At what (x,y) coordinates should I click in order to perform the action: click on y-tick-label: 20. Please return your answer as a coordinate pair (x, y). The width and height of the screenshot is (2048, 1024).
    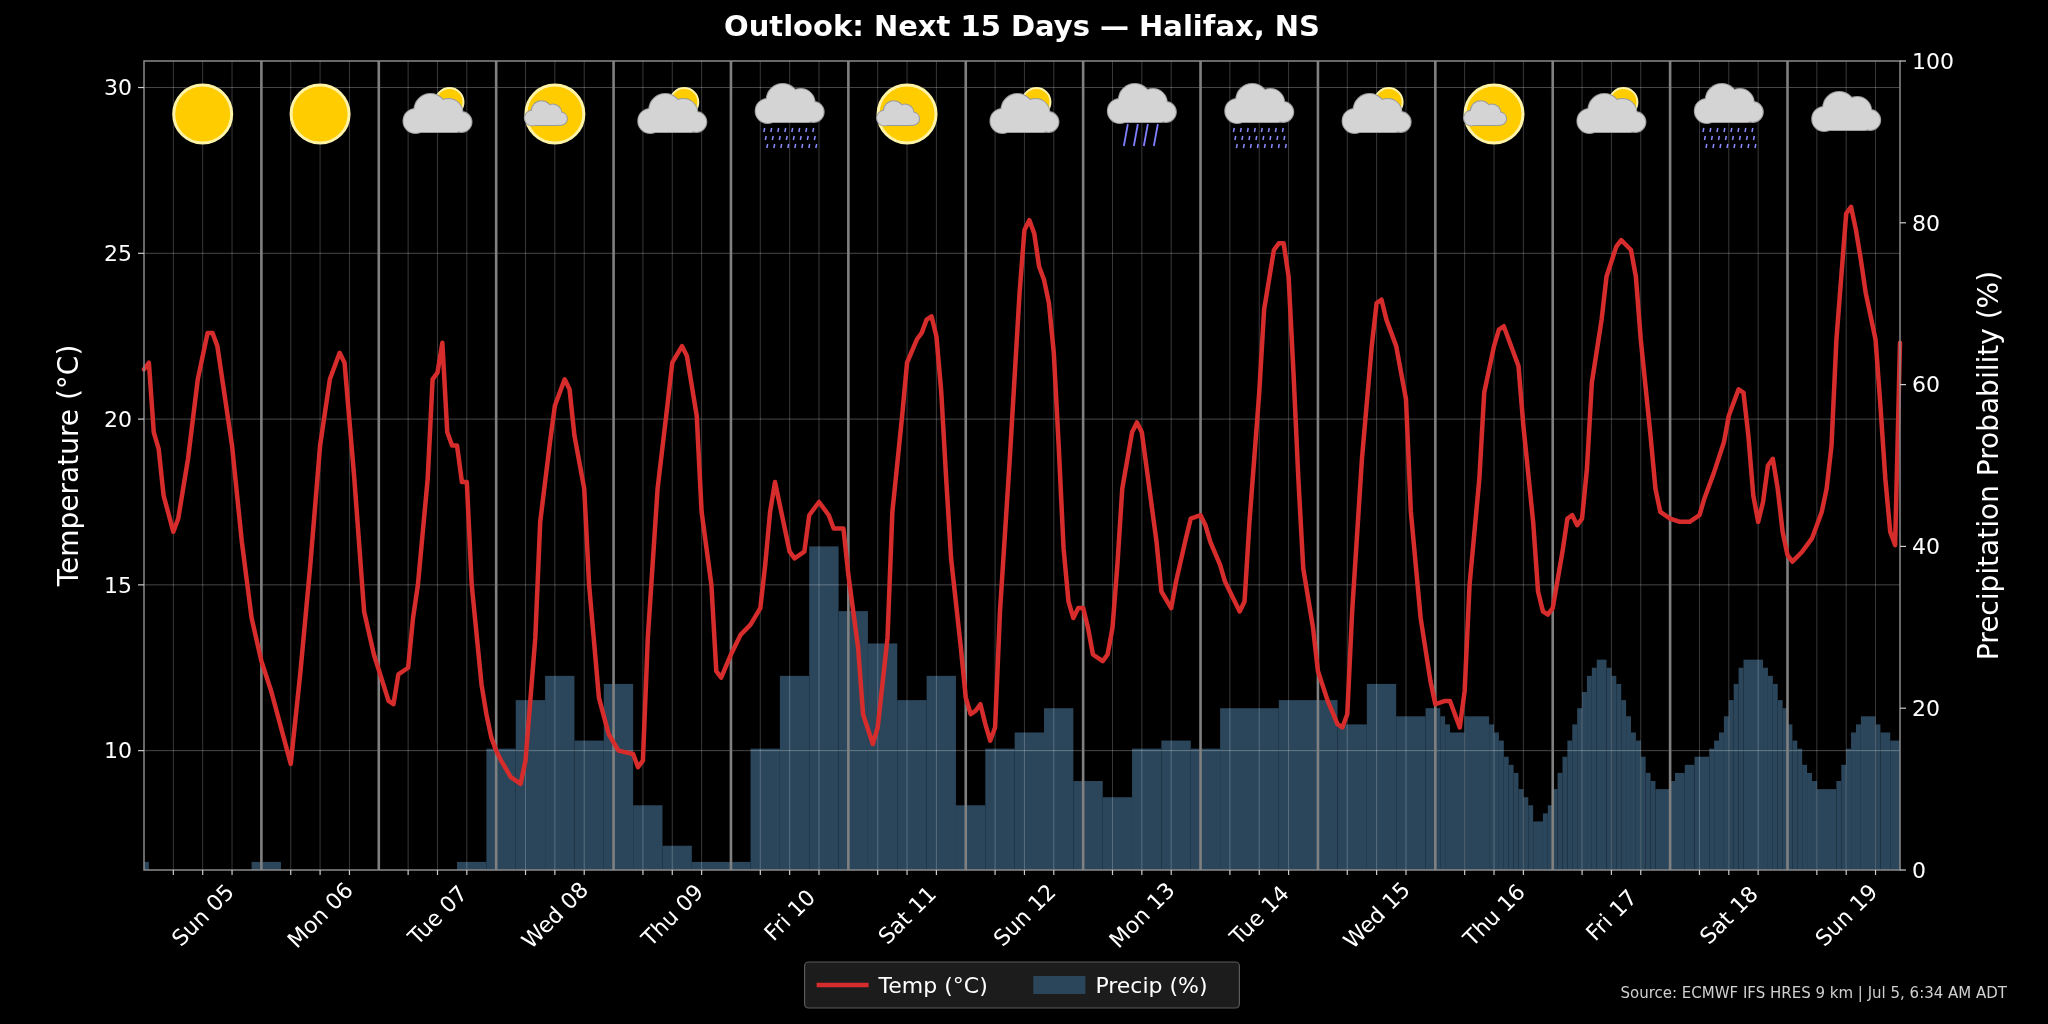
    Looking at the image, I should click on (118, 419).